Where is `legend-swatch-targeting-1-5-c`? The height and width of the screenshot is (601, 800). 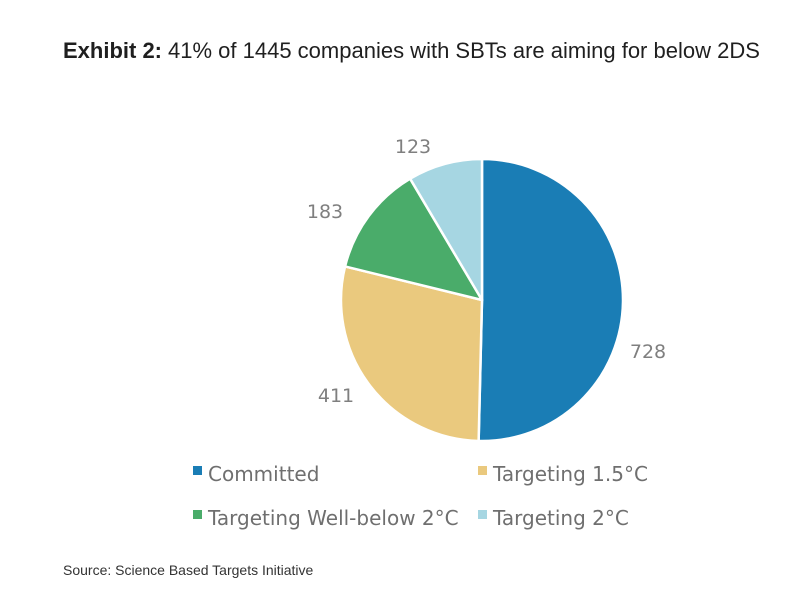 legend-swatch-targeting-1-5-c is located at coordinates (482, 470).